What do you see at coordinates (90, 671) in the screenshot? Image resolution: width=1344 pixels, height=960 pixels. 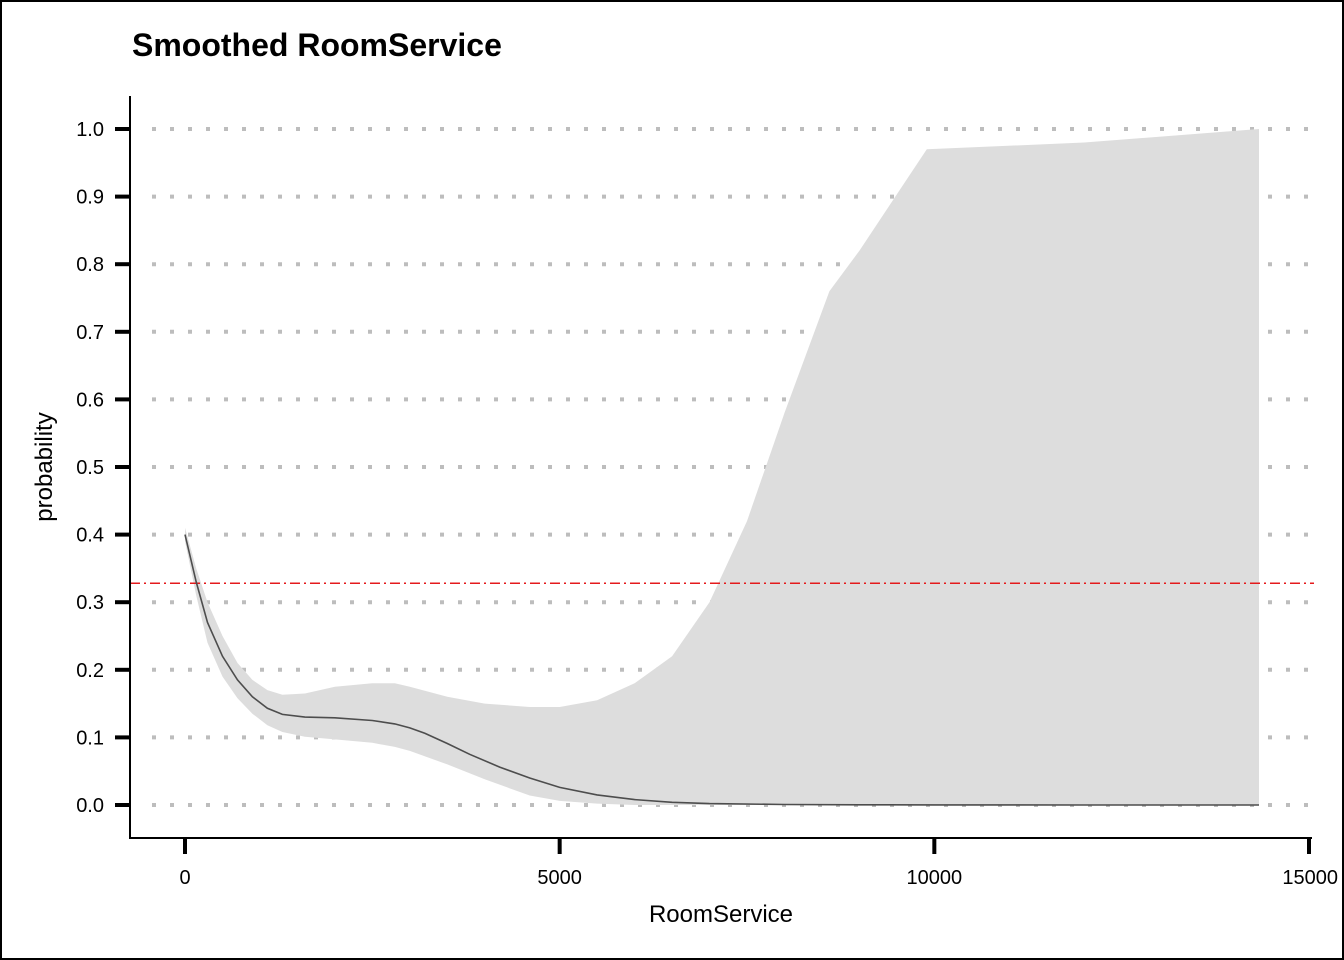 I see `y-tick-label-2: 0.2` at bounding box center [90, 671].